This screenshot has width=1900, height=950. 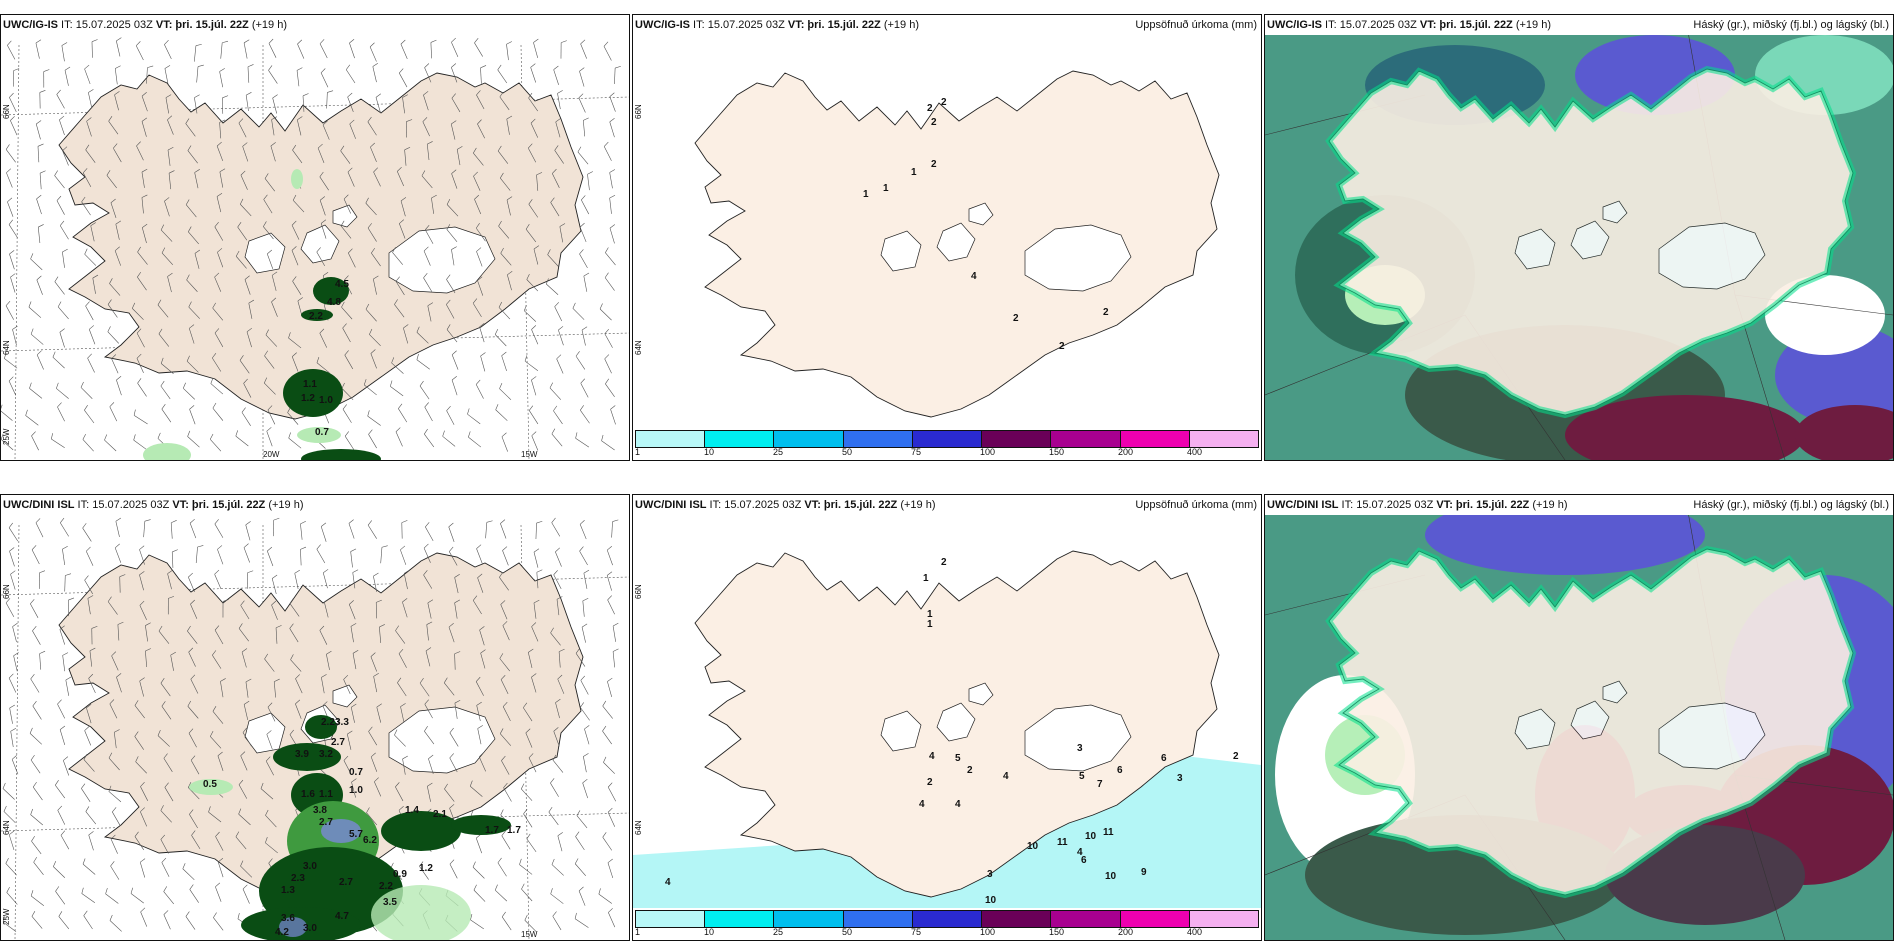 What do you see at coordinates (638, 452) in the screenshot?
I see `colorbar-tick: 1` at bounding box center [638, 452].